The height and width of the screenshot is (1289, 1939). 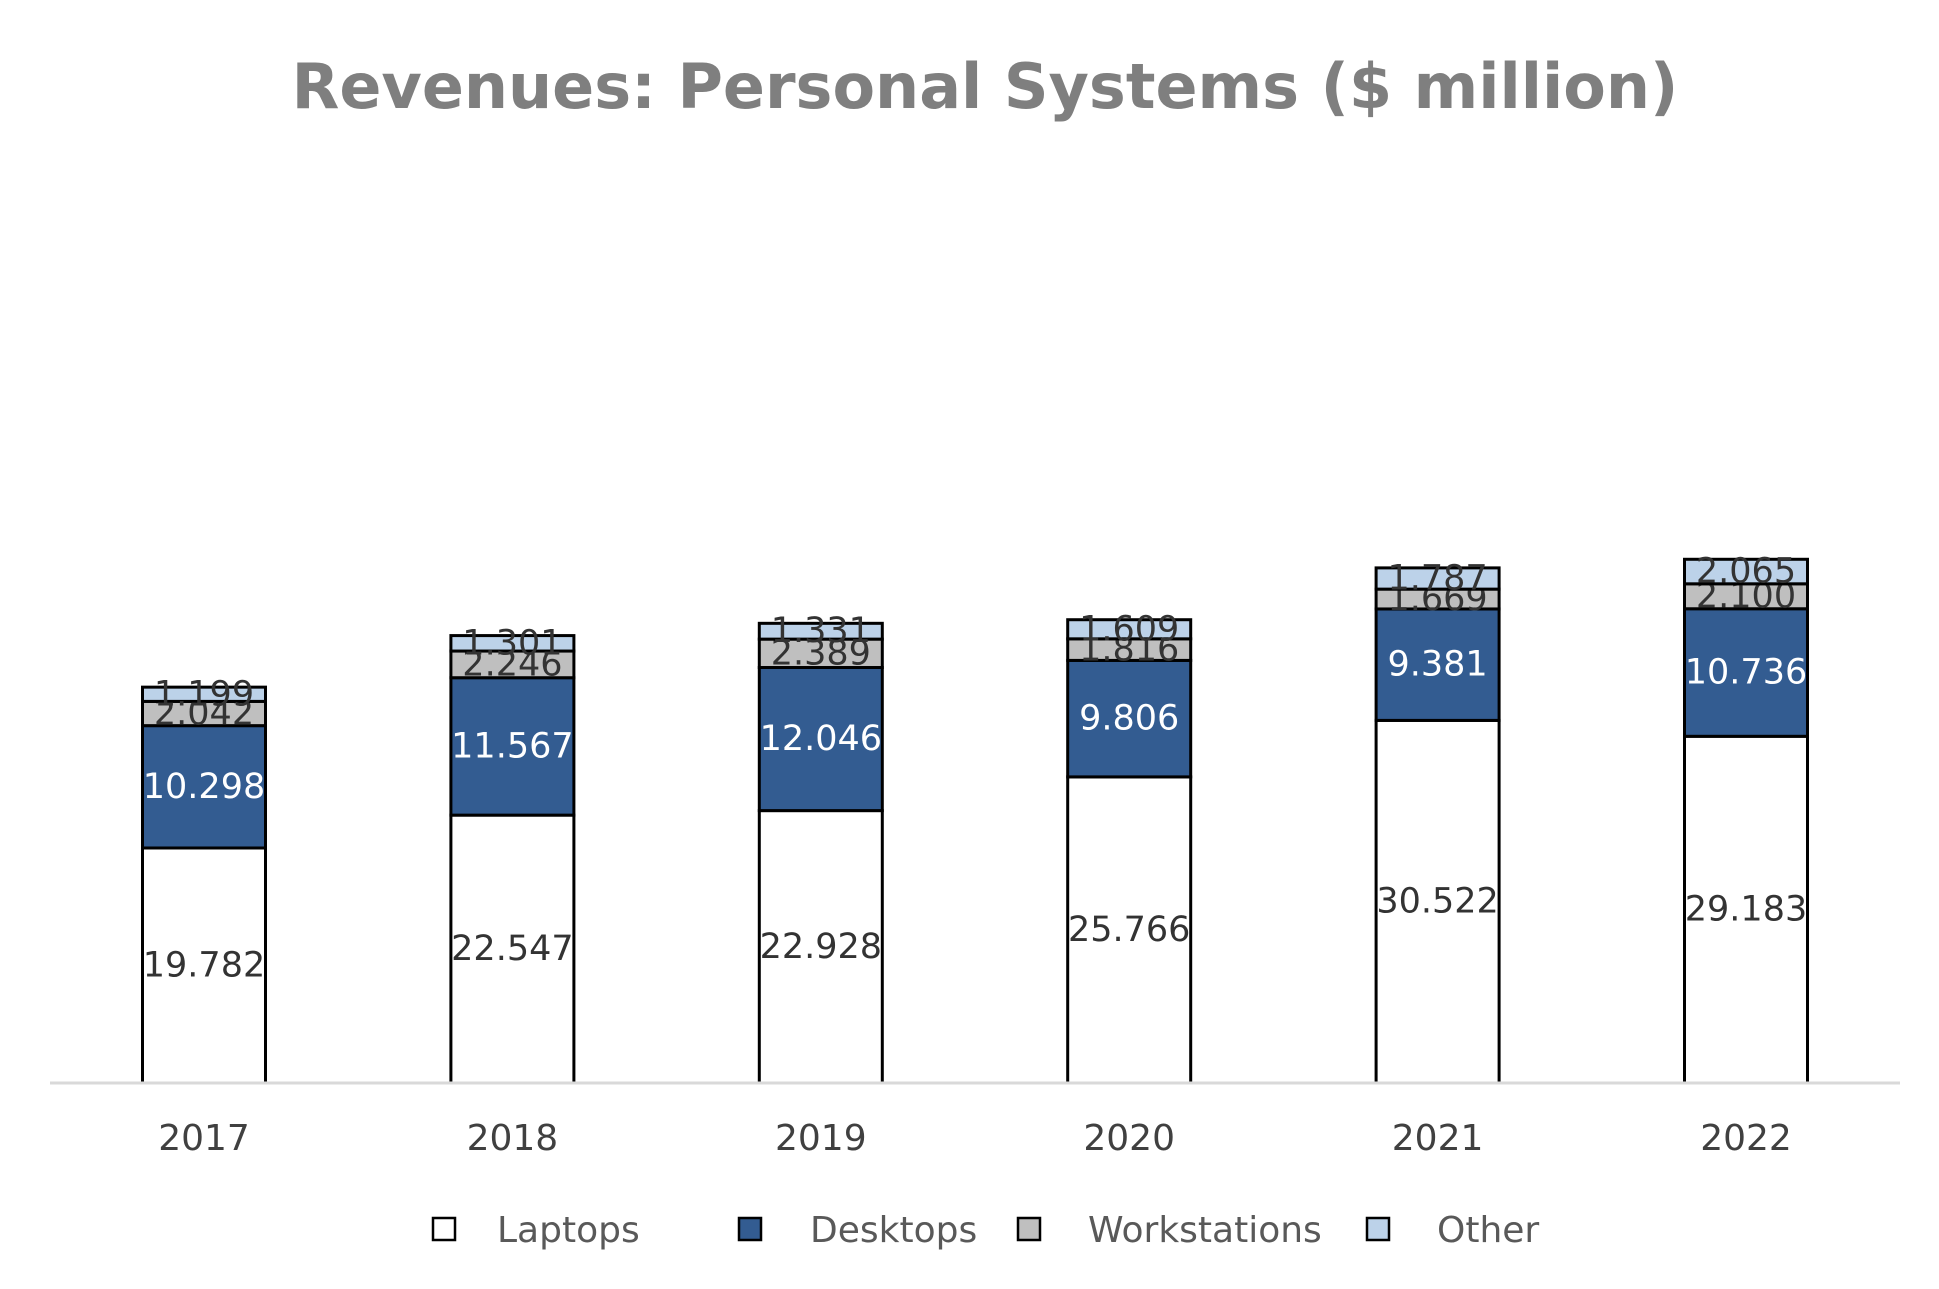 I want to click on bar-desktops-2017, so click(x=204, y=787).